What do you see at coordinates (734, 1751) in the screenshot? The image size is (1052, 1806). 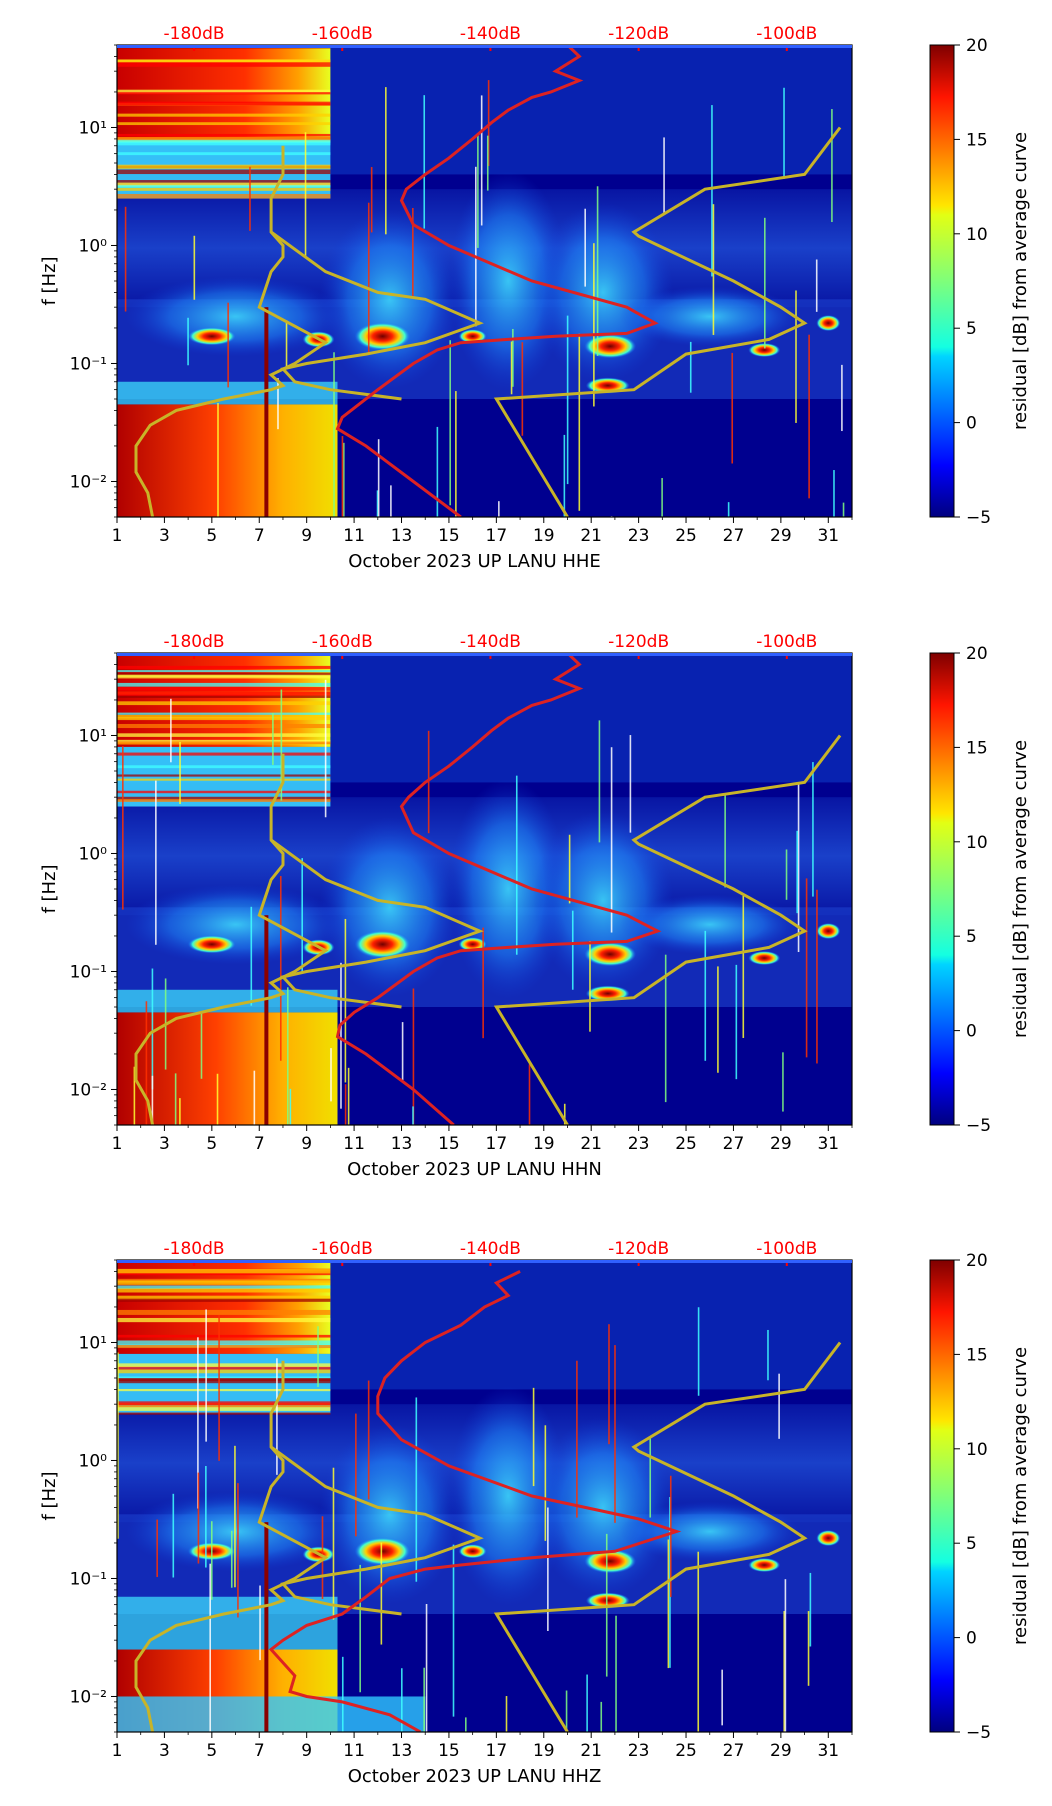 I see `x-tick-label: 27` at bounding box center [734, 1751].